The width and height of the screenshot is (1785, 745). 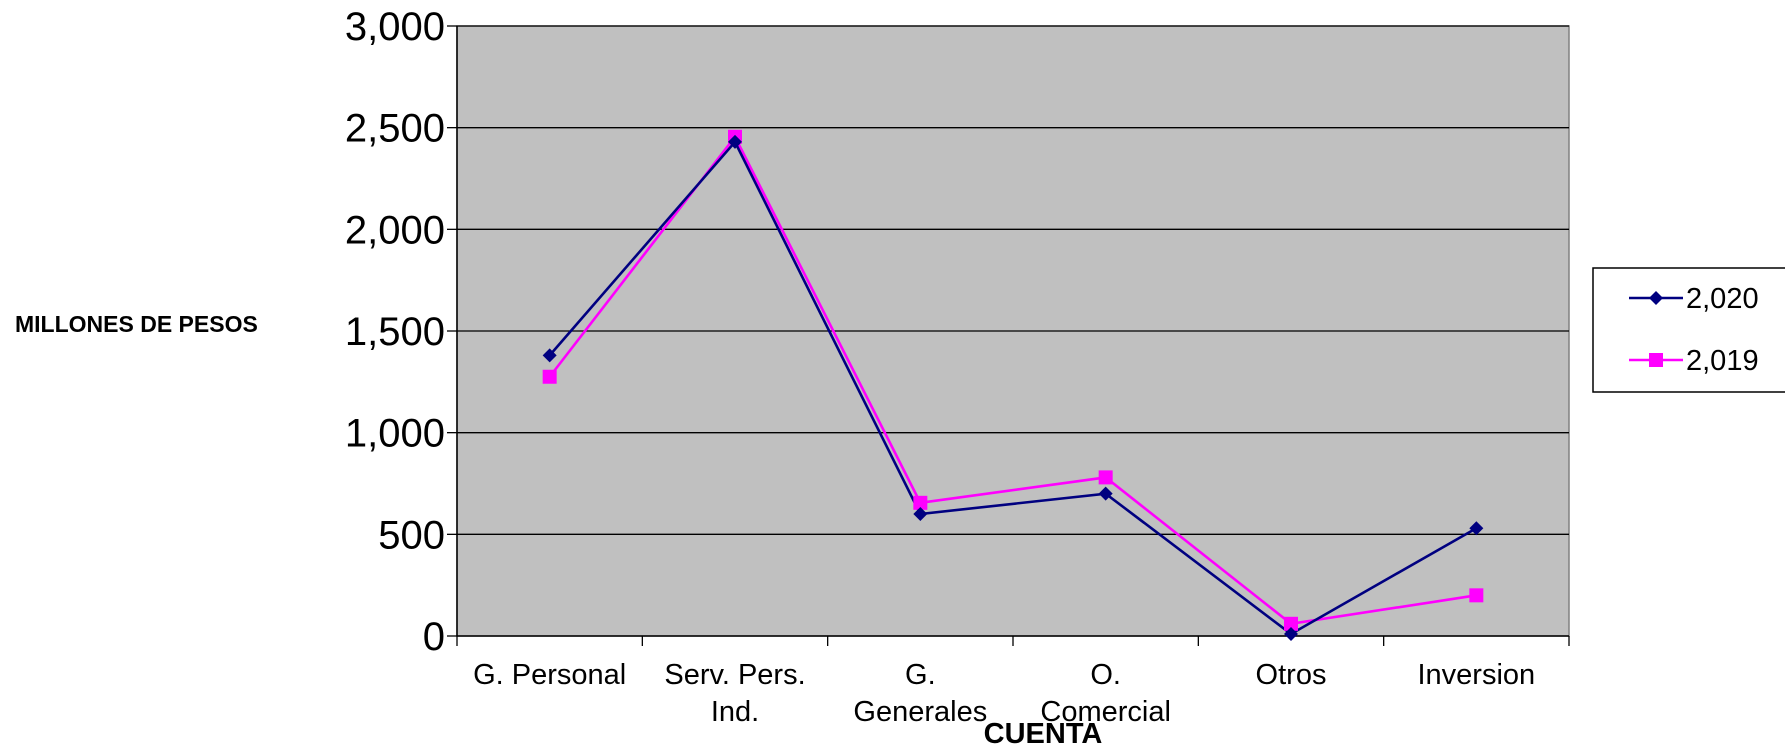 What do you see at coordinates (395, 434) in the screenshot?
I see `y-tick-label: 1,000` at bounding box center [395, 434].